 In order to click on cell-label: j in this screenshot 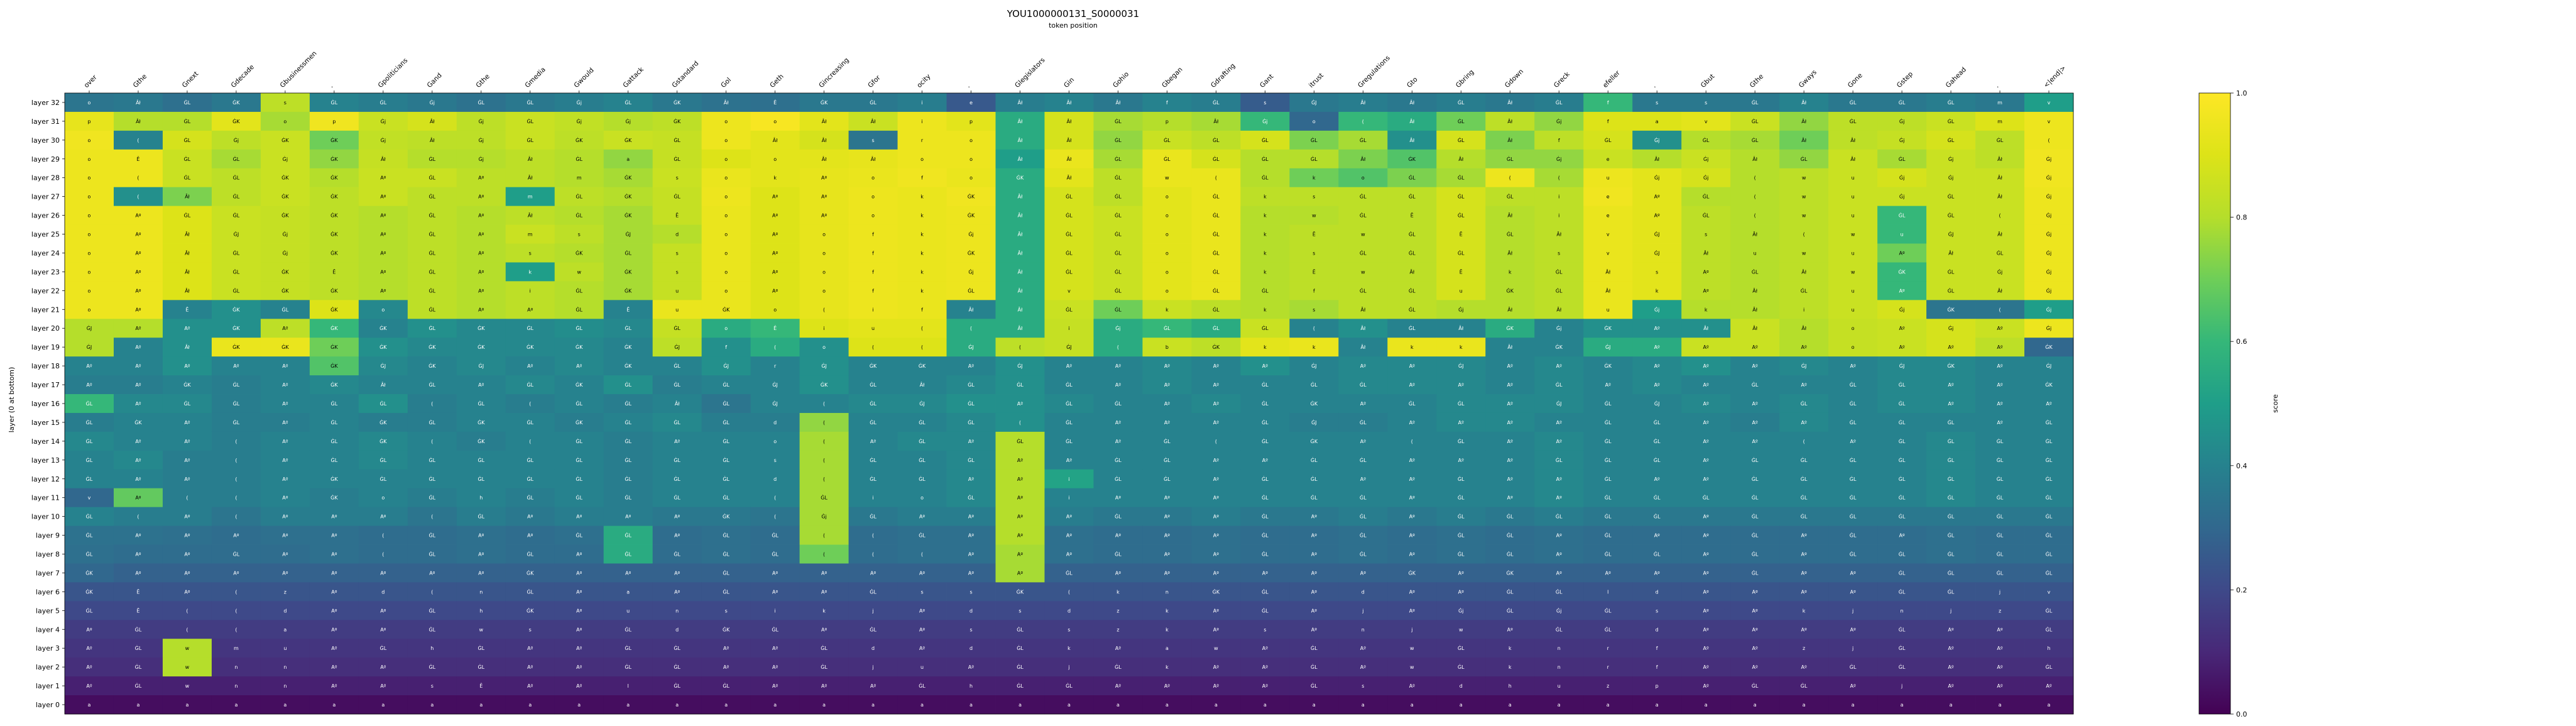, I will do `click(1901, 686)`.